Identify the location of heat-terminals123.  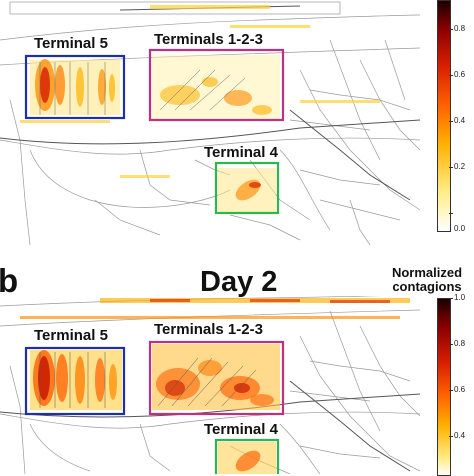
(216, 377).